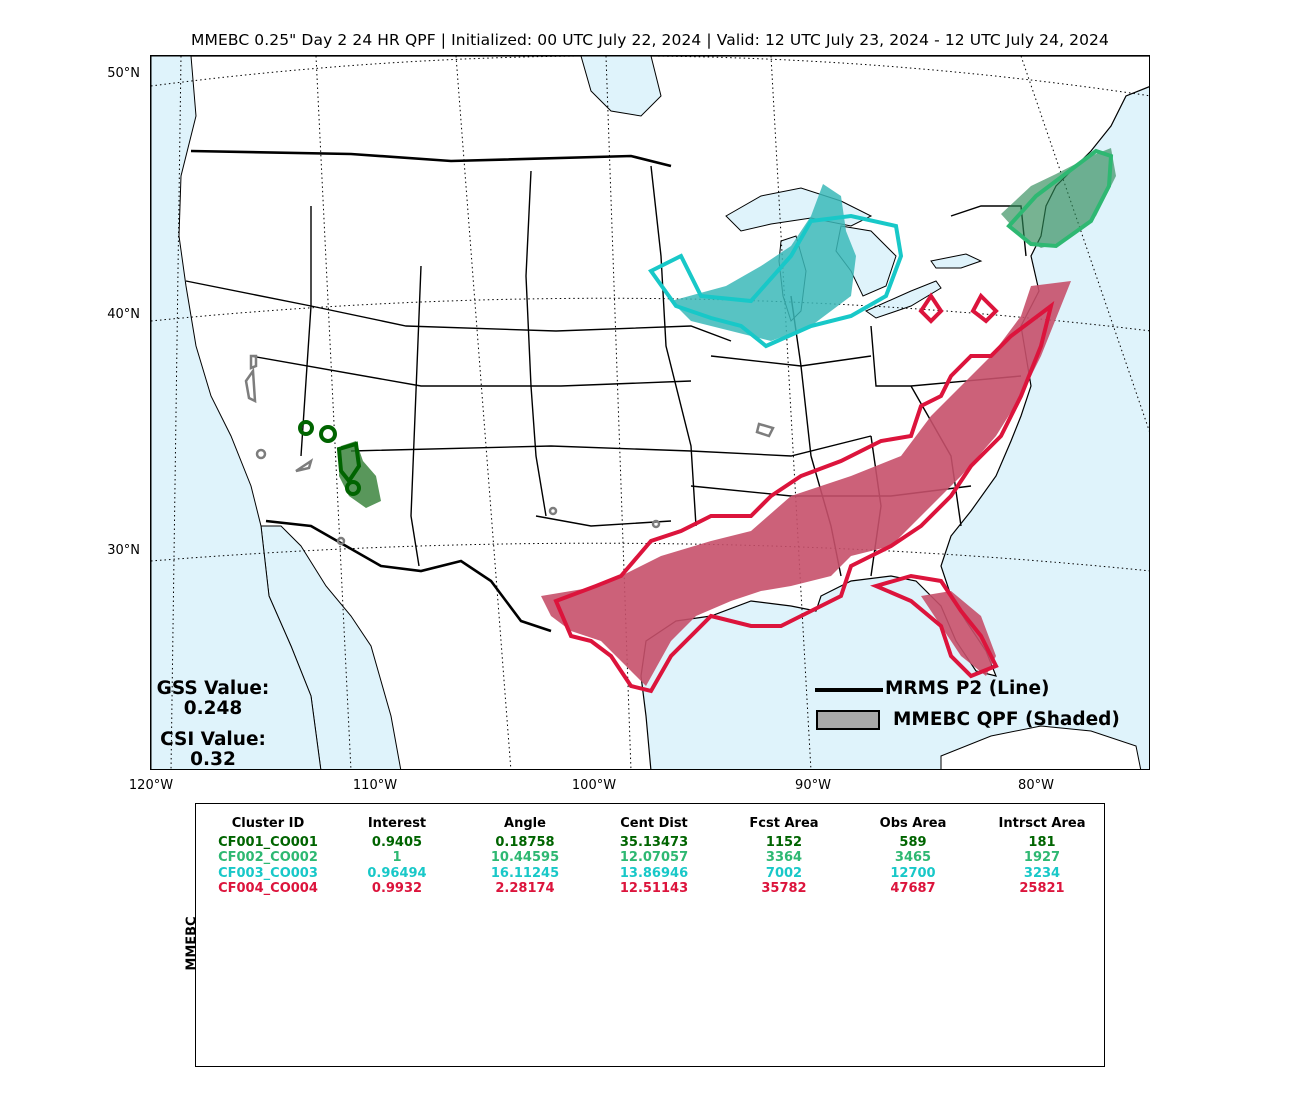  Describe the element at coordinates (268, 823) in the screenshot. I see `header-cluster-id: Cluster ID` at that location.